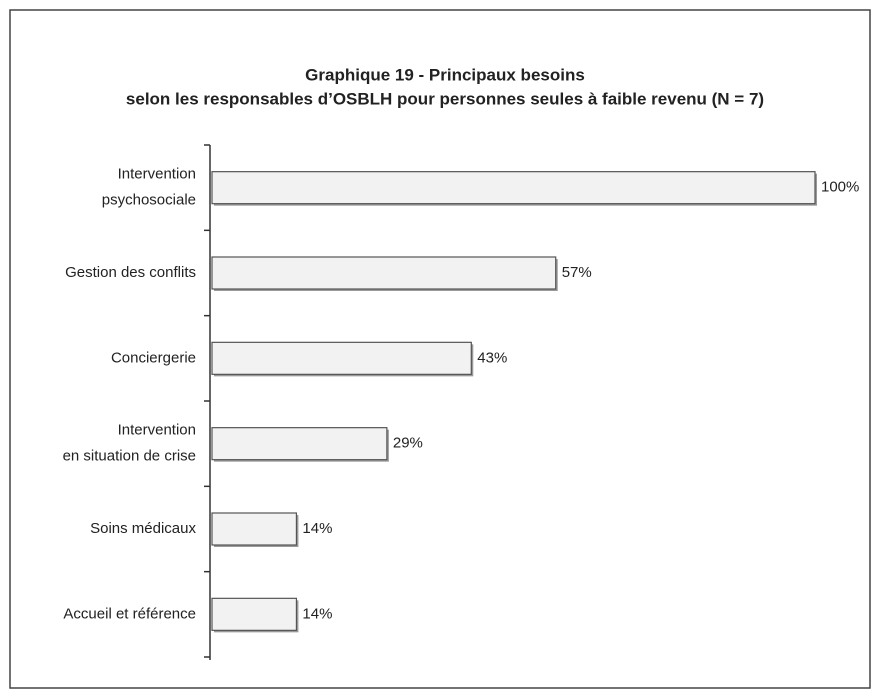  I want to click on value-label: 57%, so click(577, 272).